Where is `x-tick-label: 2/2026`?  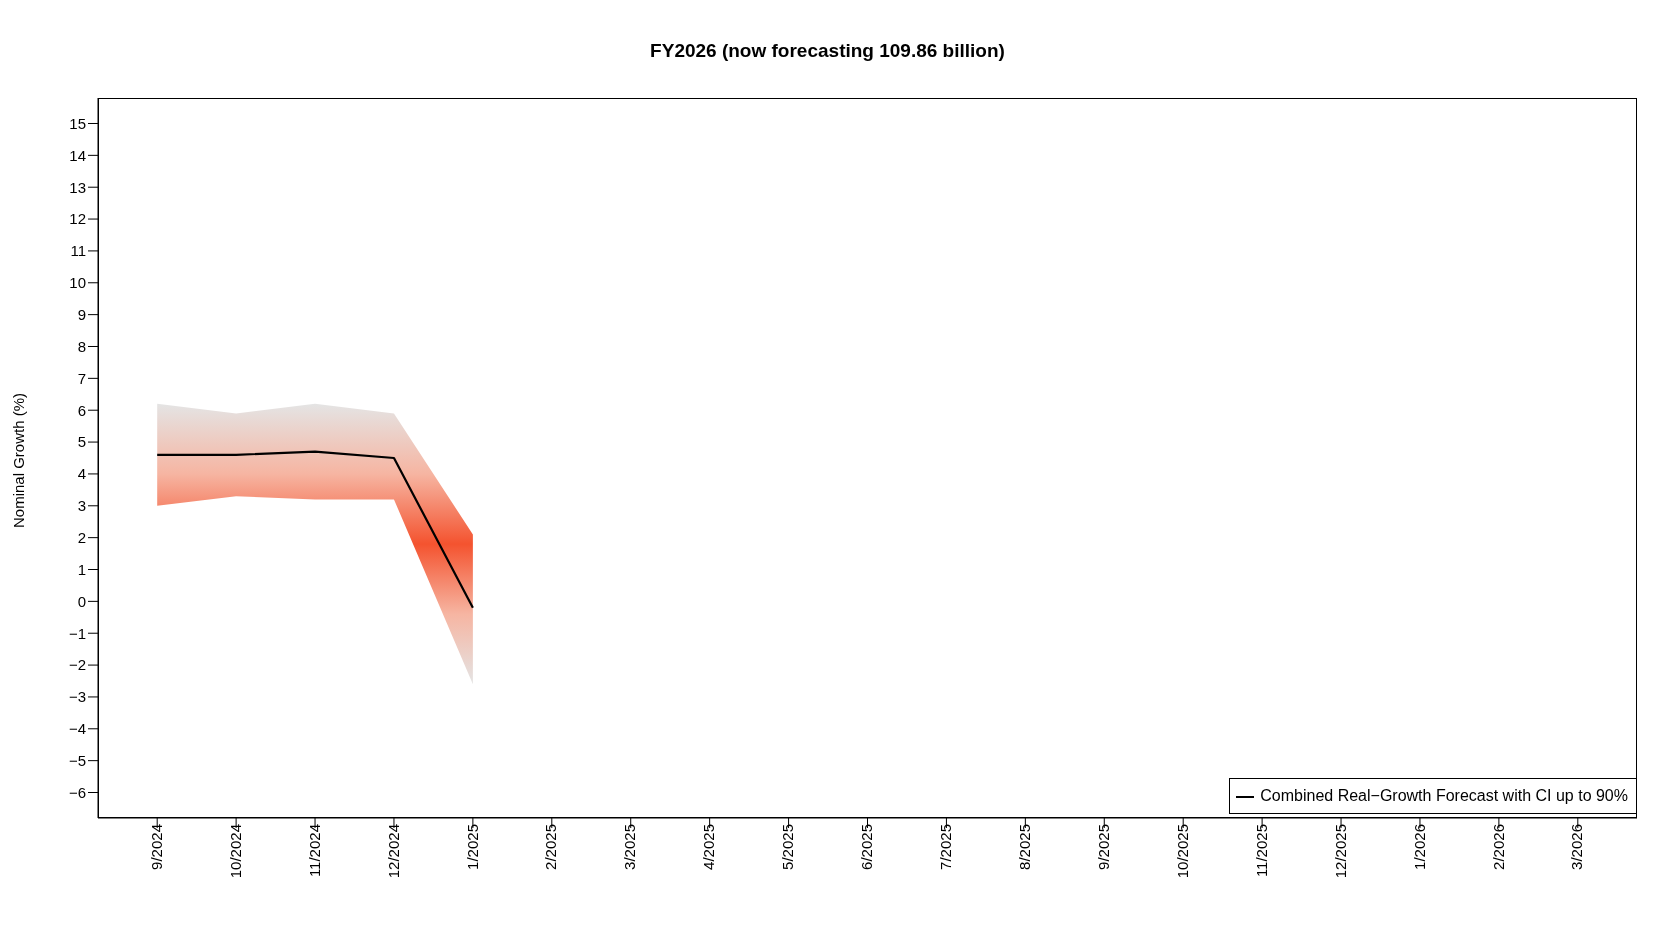
x-tick-label: 2/2026 is located at coordinates (1498, 847).